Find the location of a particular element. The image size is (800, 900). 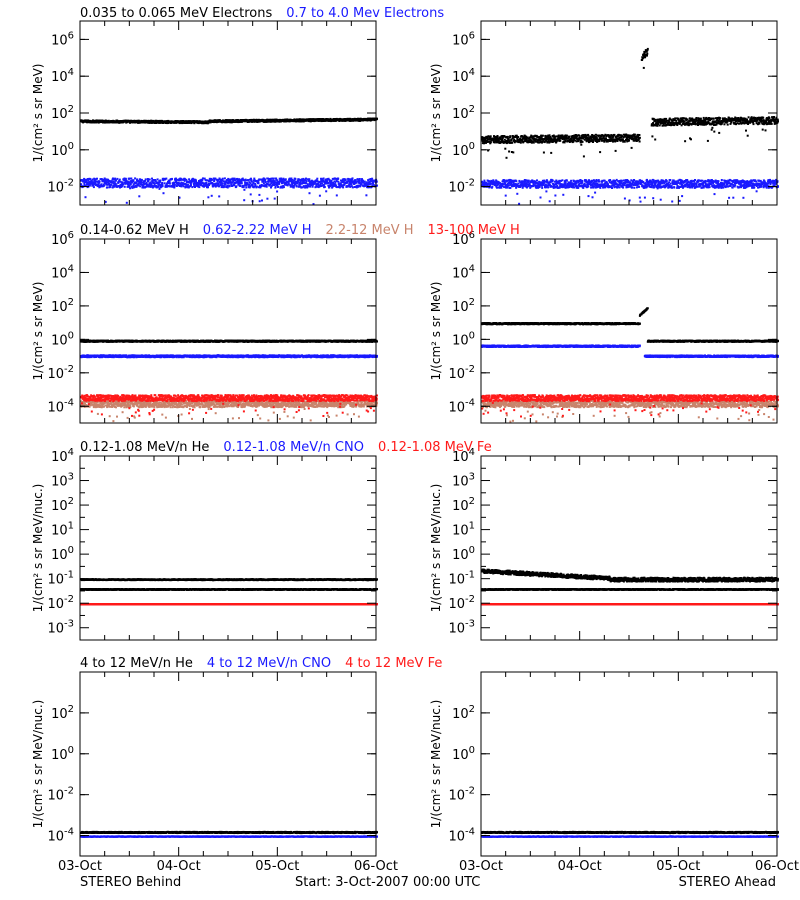

y-ticks is located at coordinates (228, 113).